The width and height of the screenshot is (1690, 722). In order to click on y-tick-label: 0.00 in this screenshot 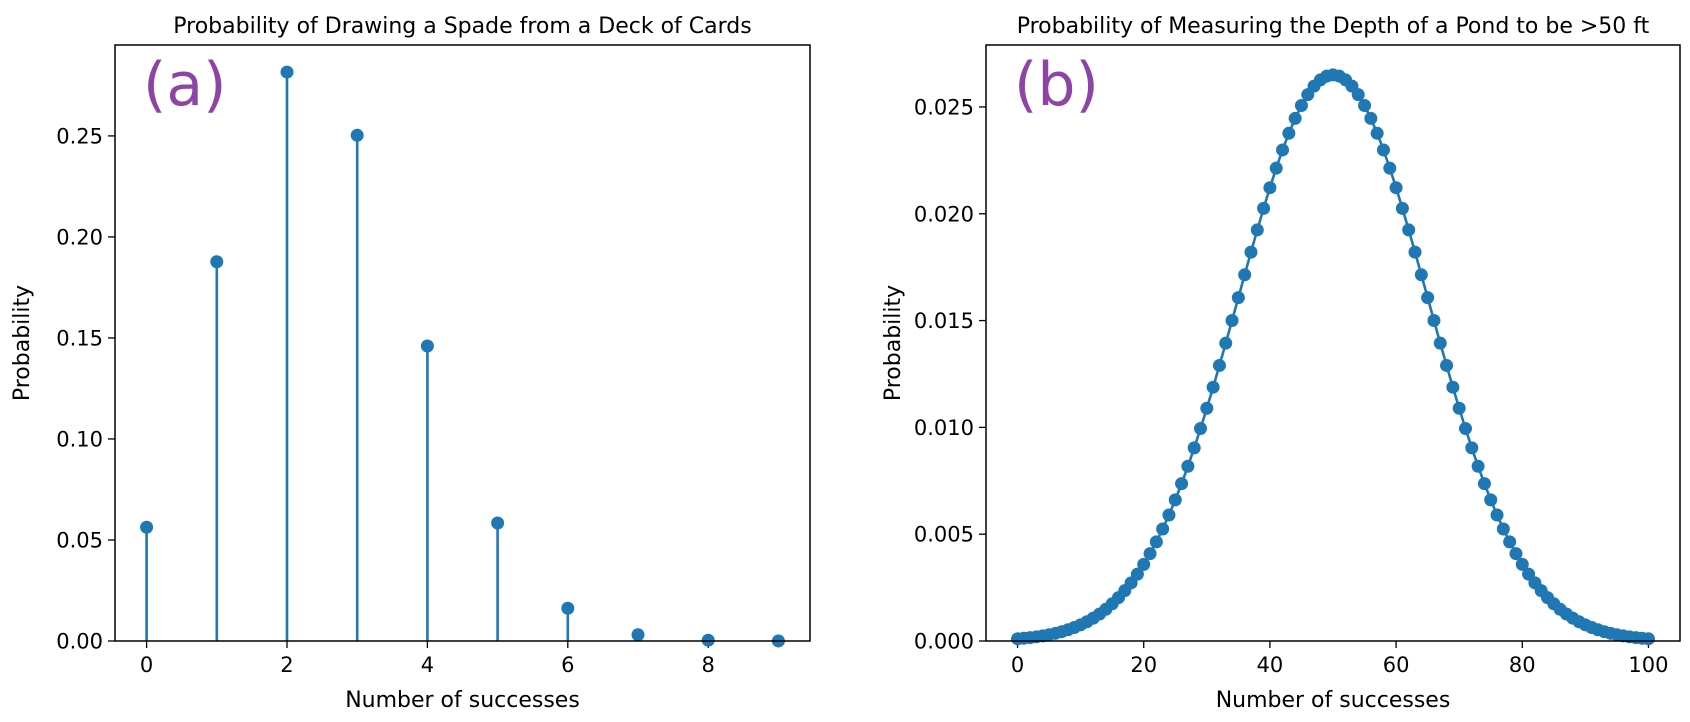, I will do `click(79, 642)`.